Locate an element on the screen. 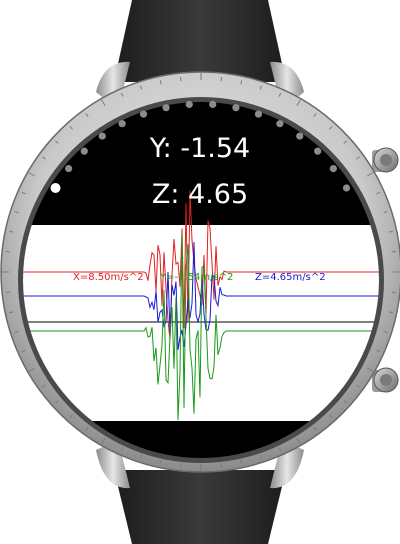 This screenshot has height=544, width=400. crown-button-bottom is located at coordinates (385, 380).